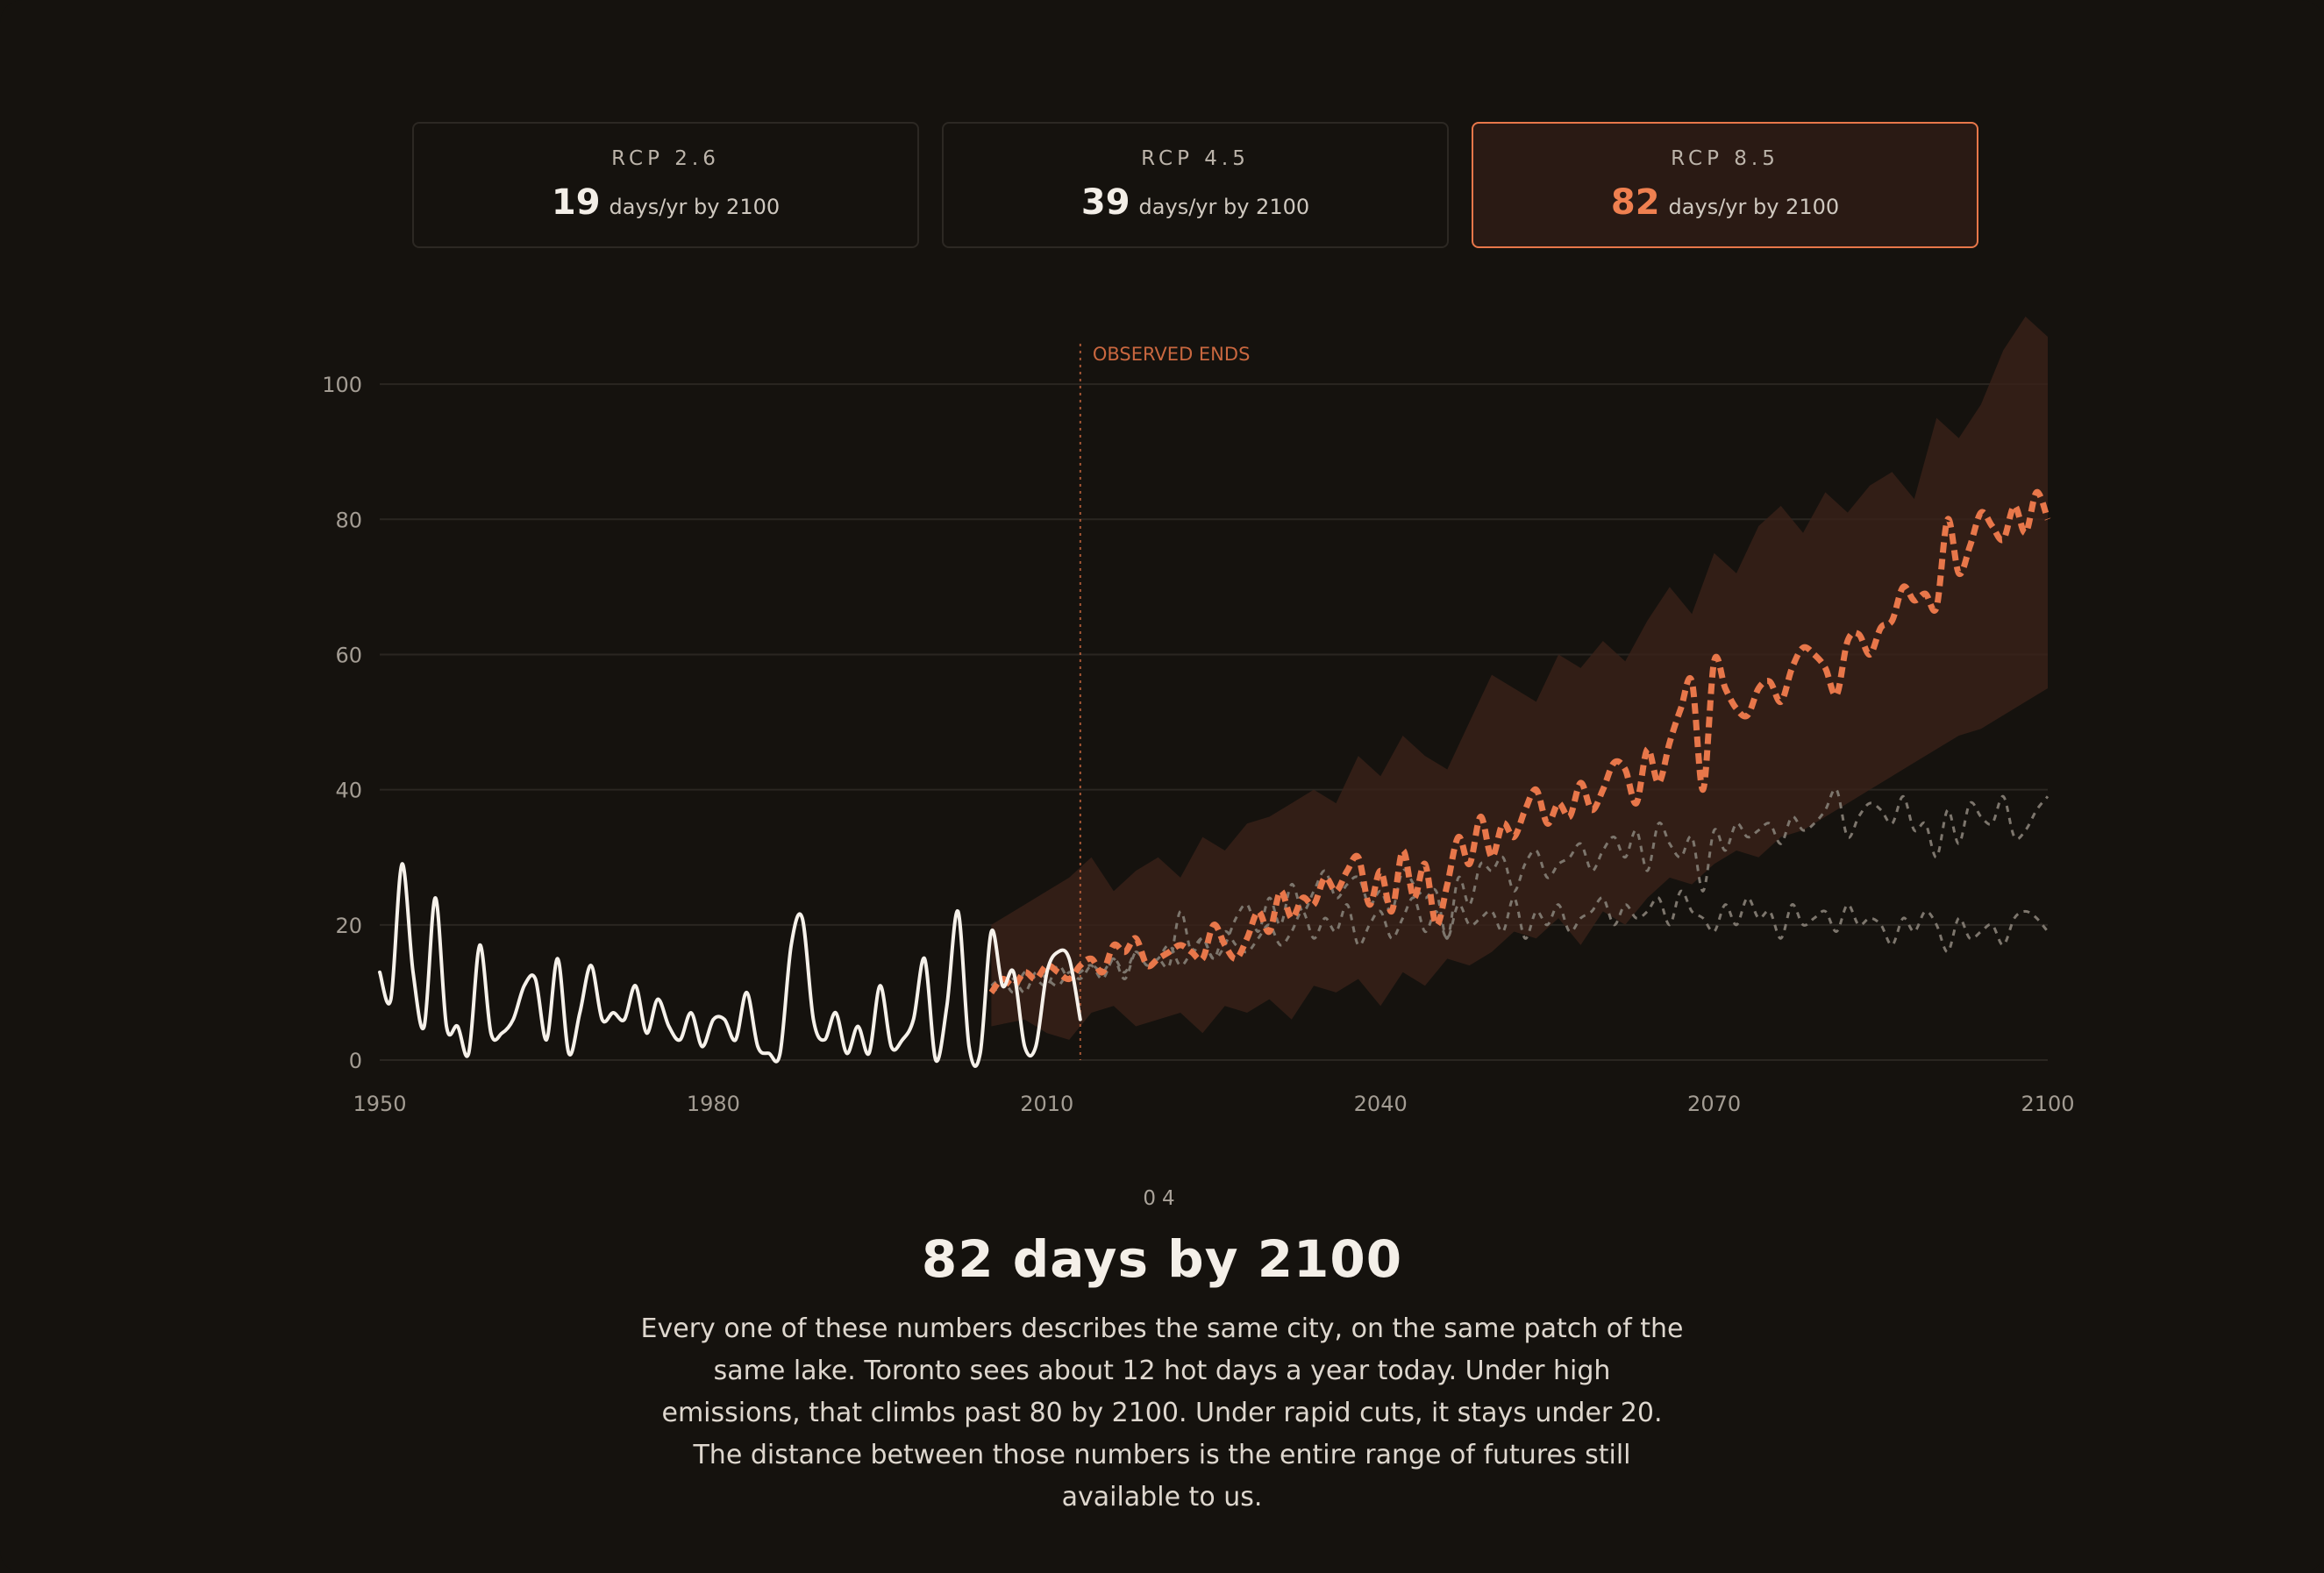 Image resolution: width=2324 pixels, height=1573 pixels. I want to click on y-tick-label: 0, so click(355, 1061).